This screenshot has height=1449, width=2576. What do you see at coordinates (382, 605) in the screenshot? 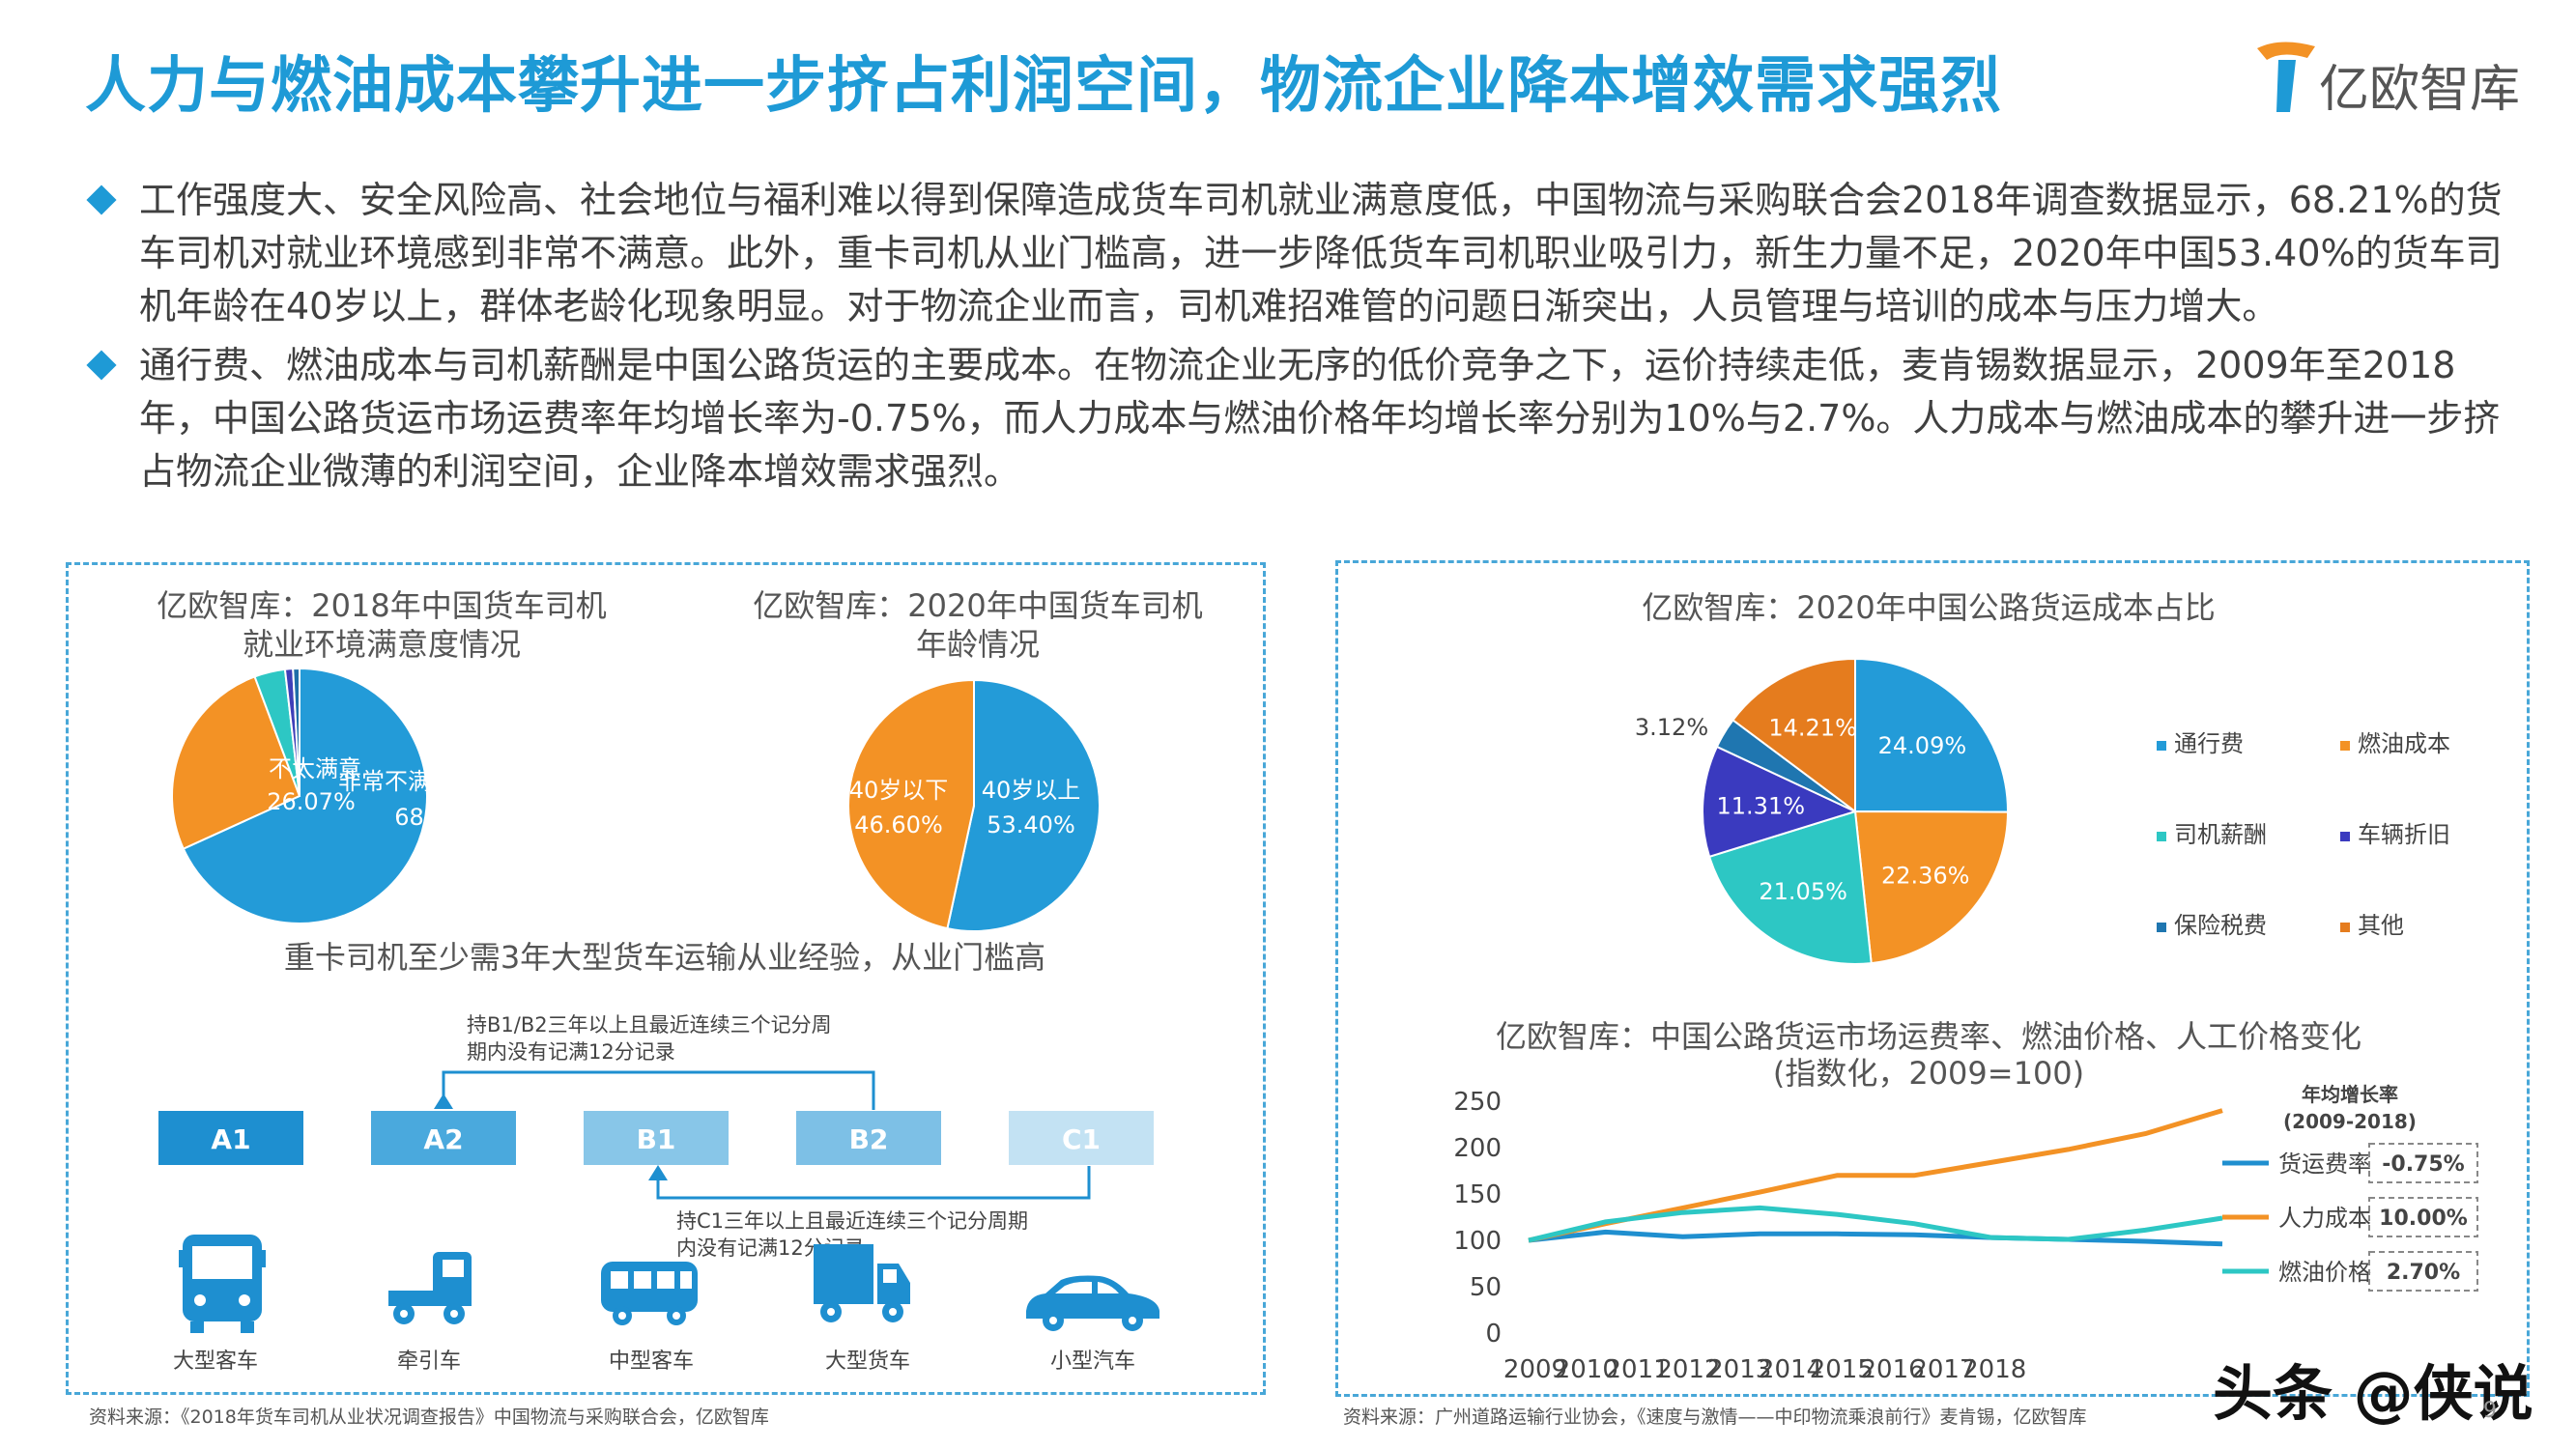
I see `pie1-title: 亿欧智库：2018年中国货车司机` at bounding box center [382, 605].